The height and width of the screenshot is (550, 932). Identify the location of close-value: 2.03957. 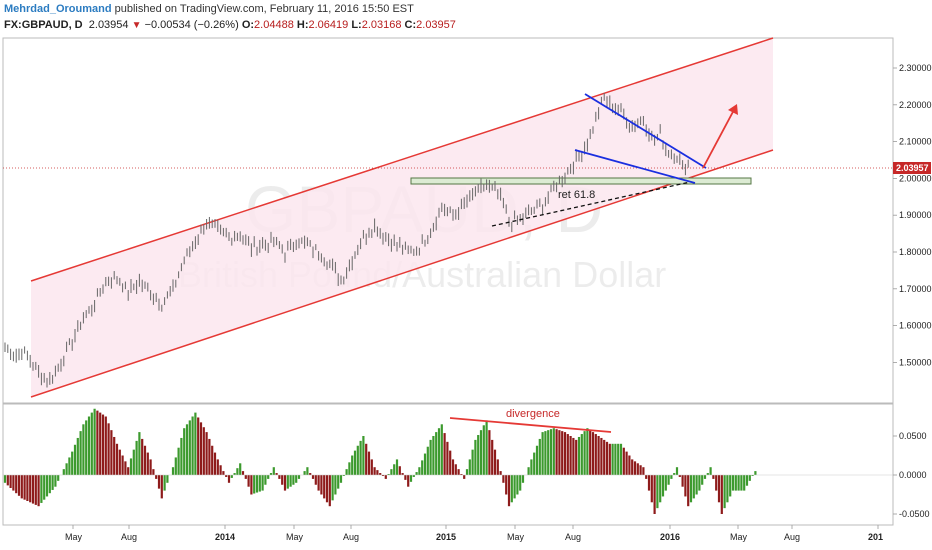
(436, 25).